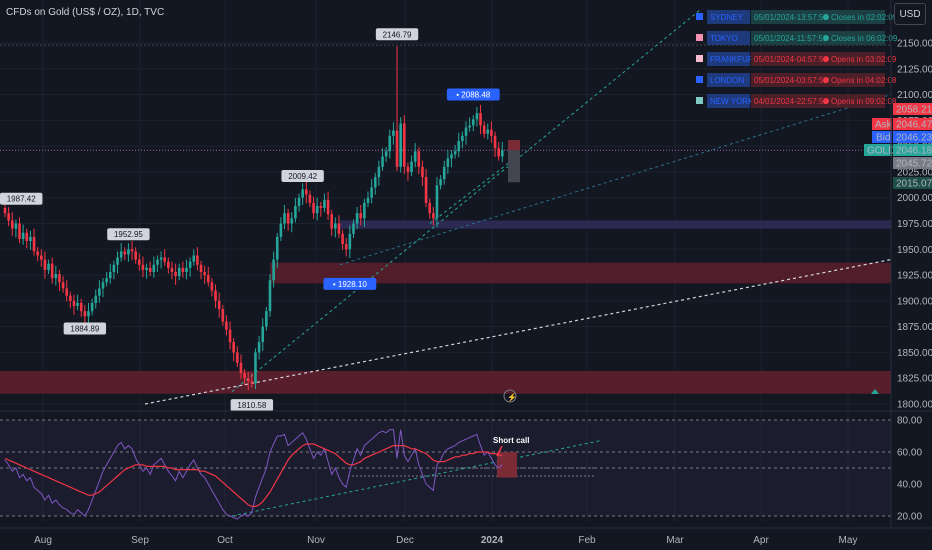  I want to click on flag-icon, so click(875, 391).